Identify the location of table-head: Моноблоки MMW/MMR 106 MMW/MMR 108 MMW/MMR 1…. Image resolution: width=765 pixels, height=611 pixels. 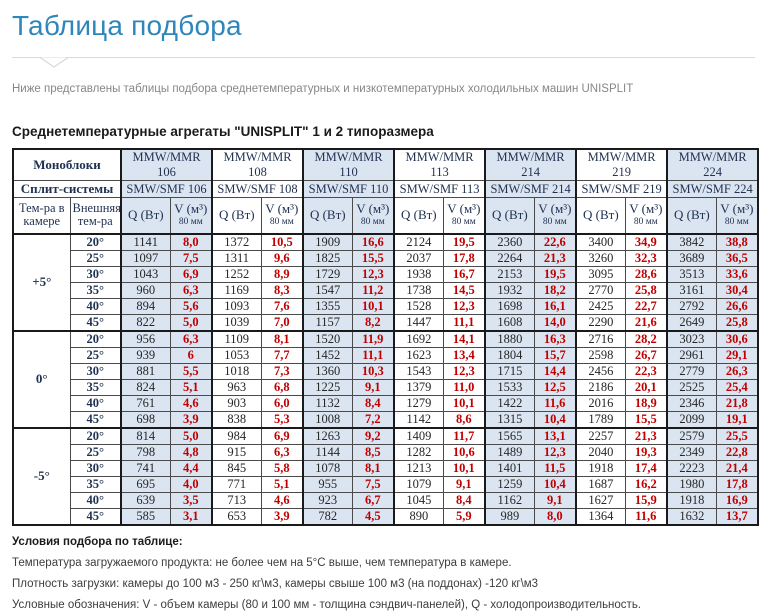
(385, 191).